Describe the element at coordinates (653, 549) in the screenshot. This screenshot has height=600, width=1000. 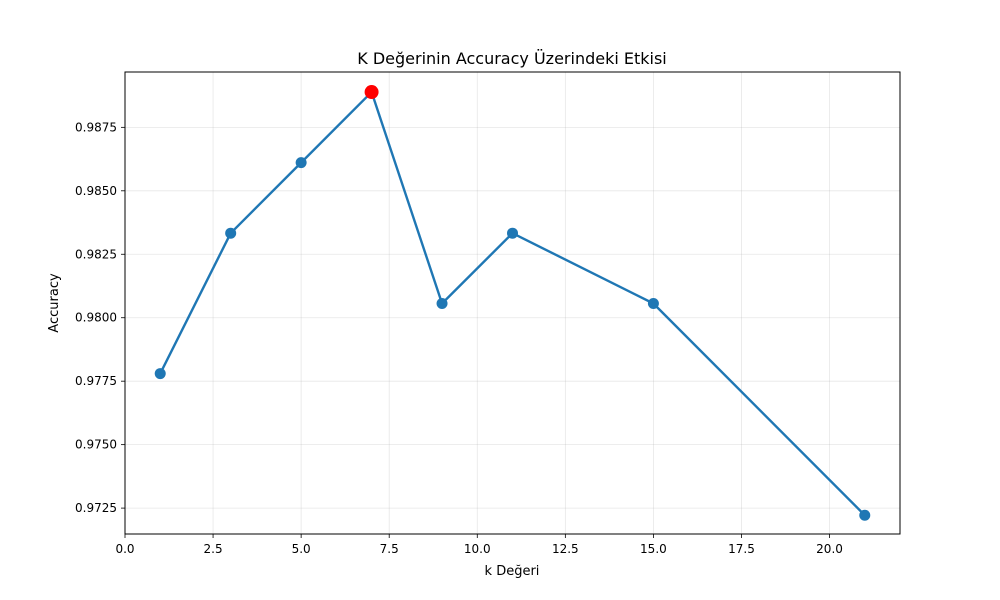
I see `x-tick-label: 15.0` at that location.